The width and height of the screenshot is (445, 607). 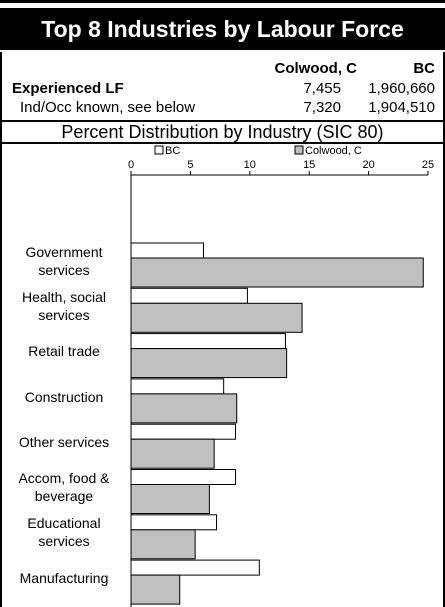 I want to click on x-tick-label: 5, so click(x=190, y=165).